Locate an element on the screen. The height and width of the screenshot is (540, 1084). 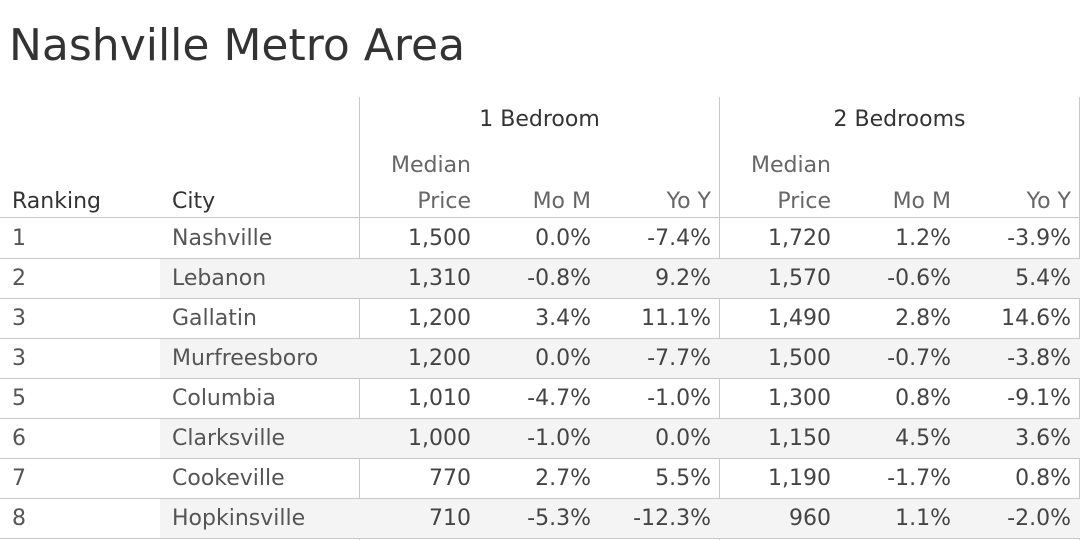
cell-b2-price: 1,570 is located at coordinates (799, 278).